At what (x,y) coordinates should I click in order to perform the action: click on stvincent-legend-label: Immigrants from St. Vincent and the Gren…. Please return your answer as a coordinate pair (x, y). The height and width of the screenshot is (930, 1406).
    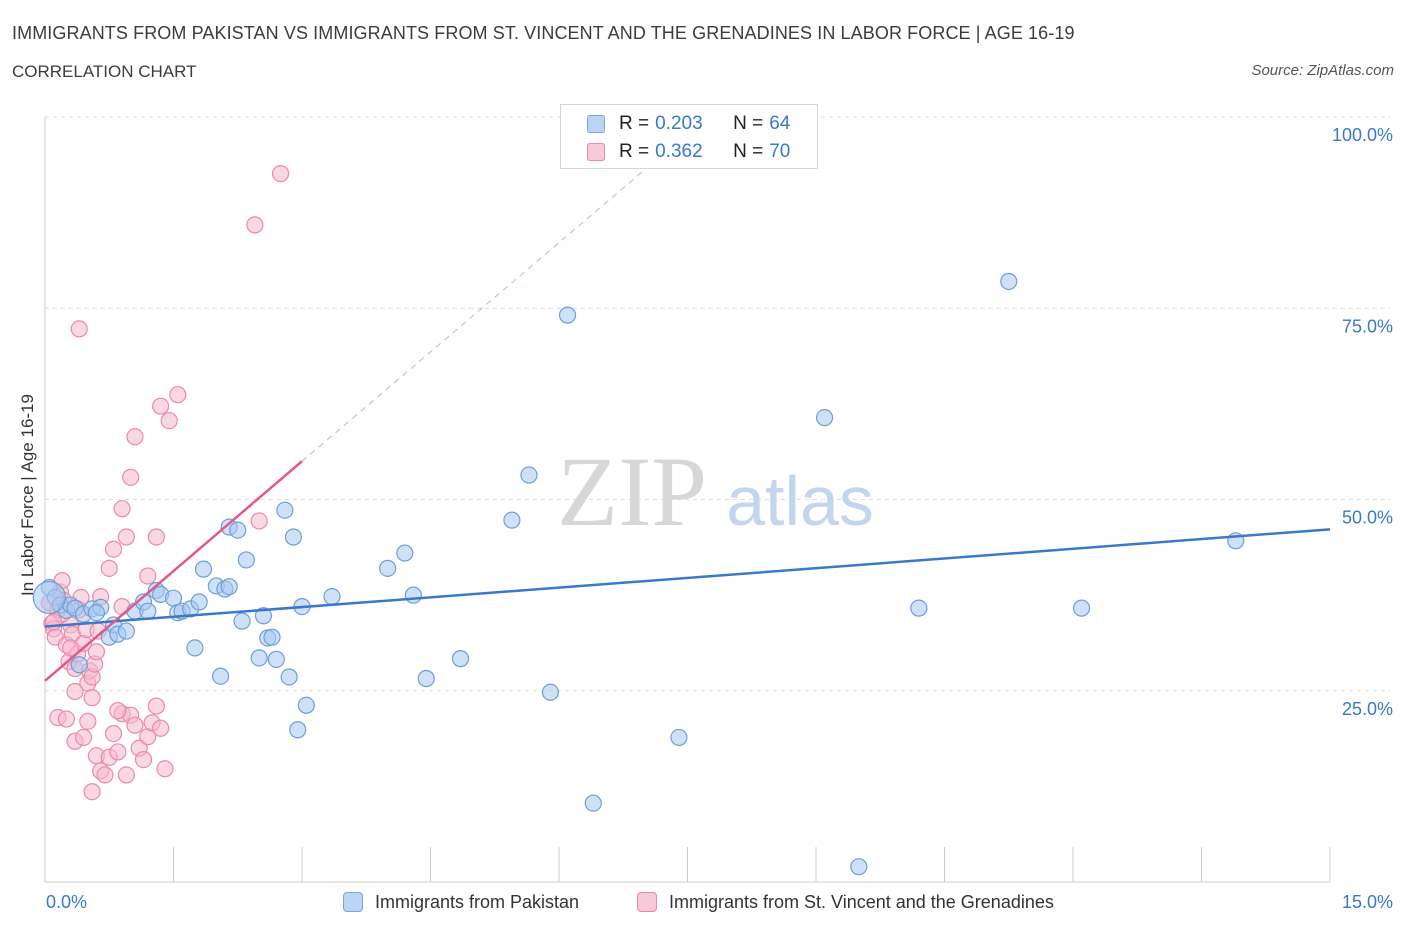
    Looking at the image, I should click on (861, 901).